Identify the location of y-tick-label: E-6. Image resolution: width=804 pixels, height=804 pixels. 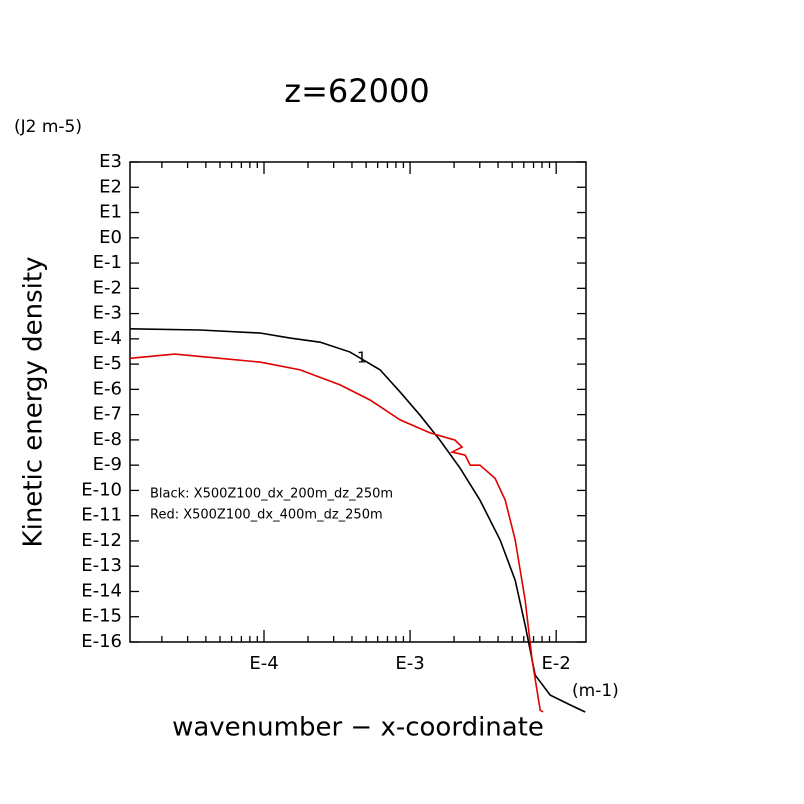
(107, 388).